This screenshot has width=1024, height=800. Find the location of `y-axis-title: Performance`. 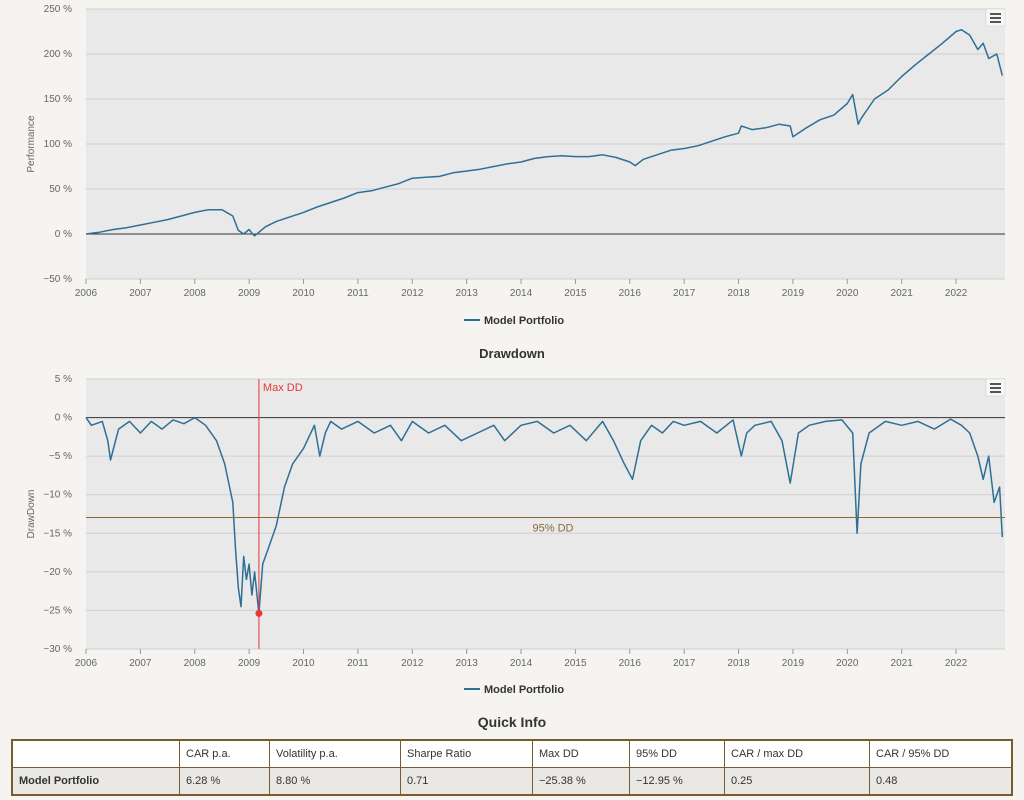

y-axis-title: Performance is located at coordinates (31, 144).